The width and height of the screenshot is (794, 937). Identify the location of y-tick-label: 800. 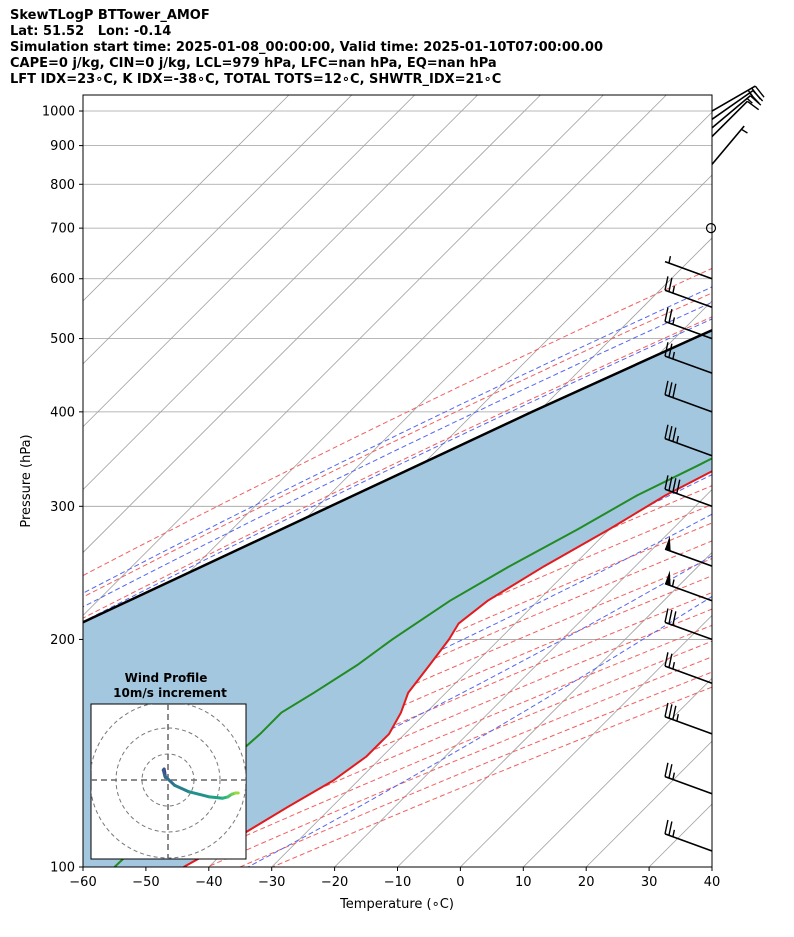
(62, 185).